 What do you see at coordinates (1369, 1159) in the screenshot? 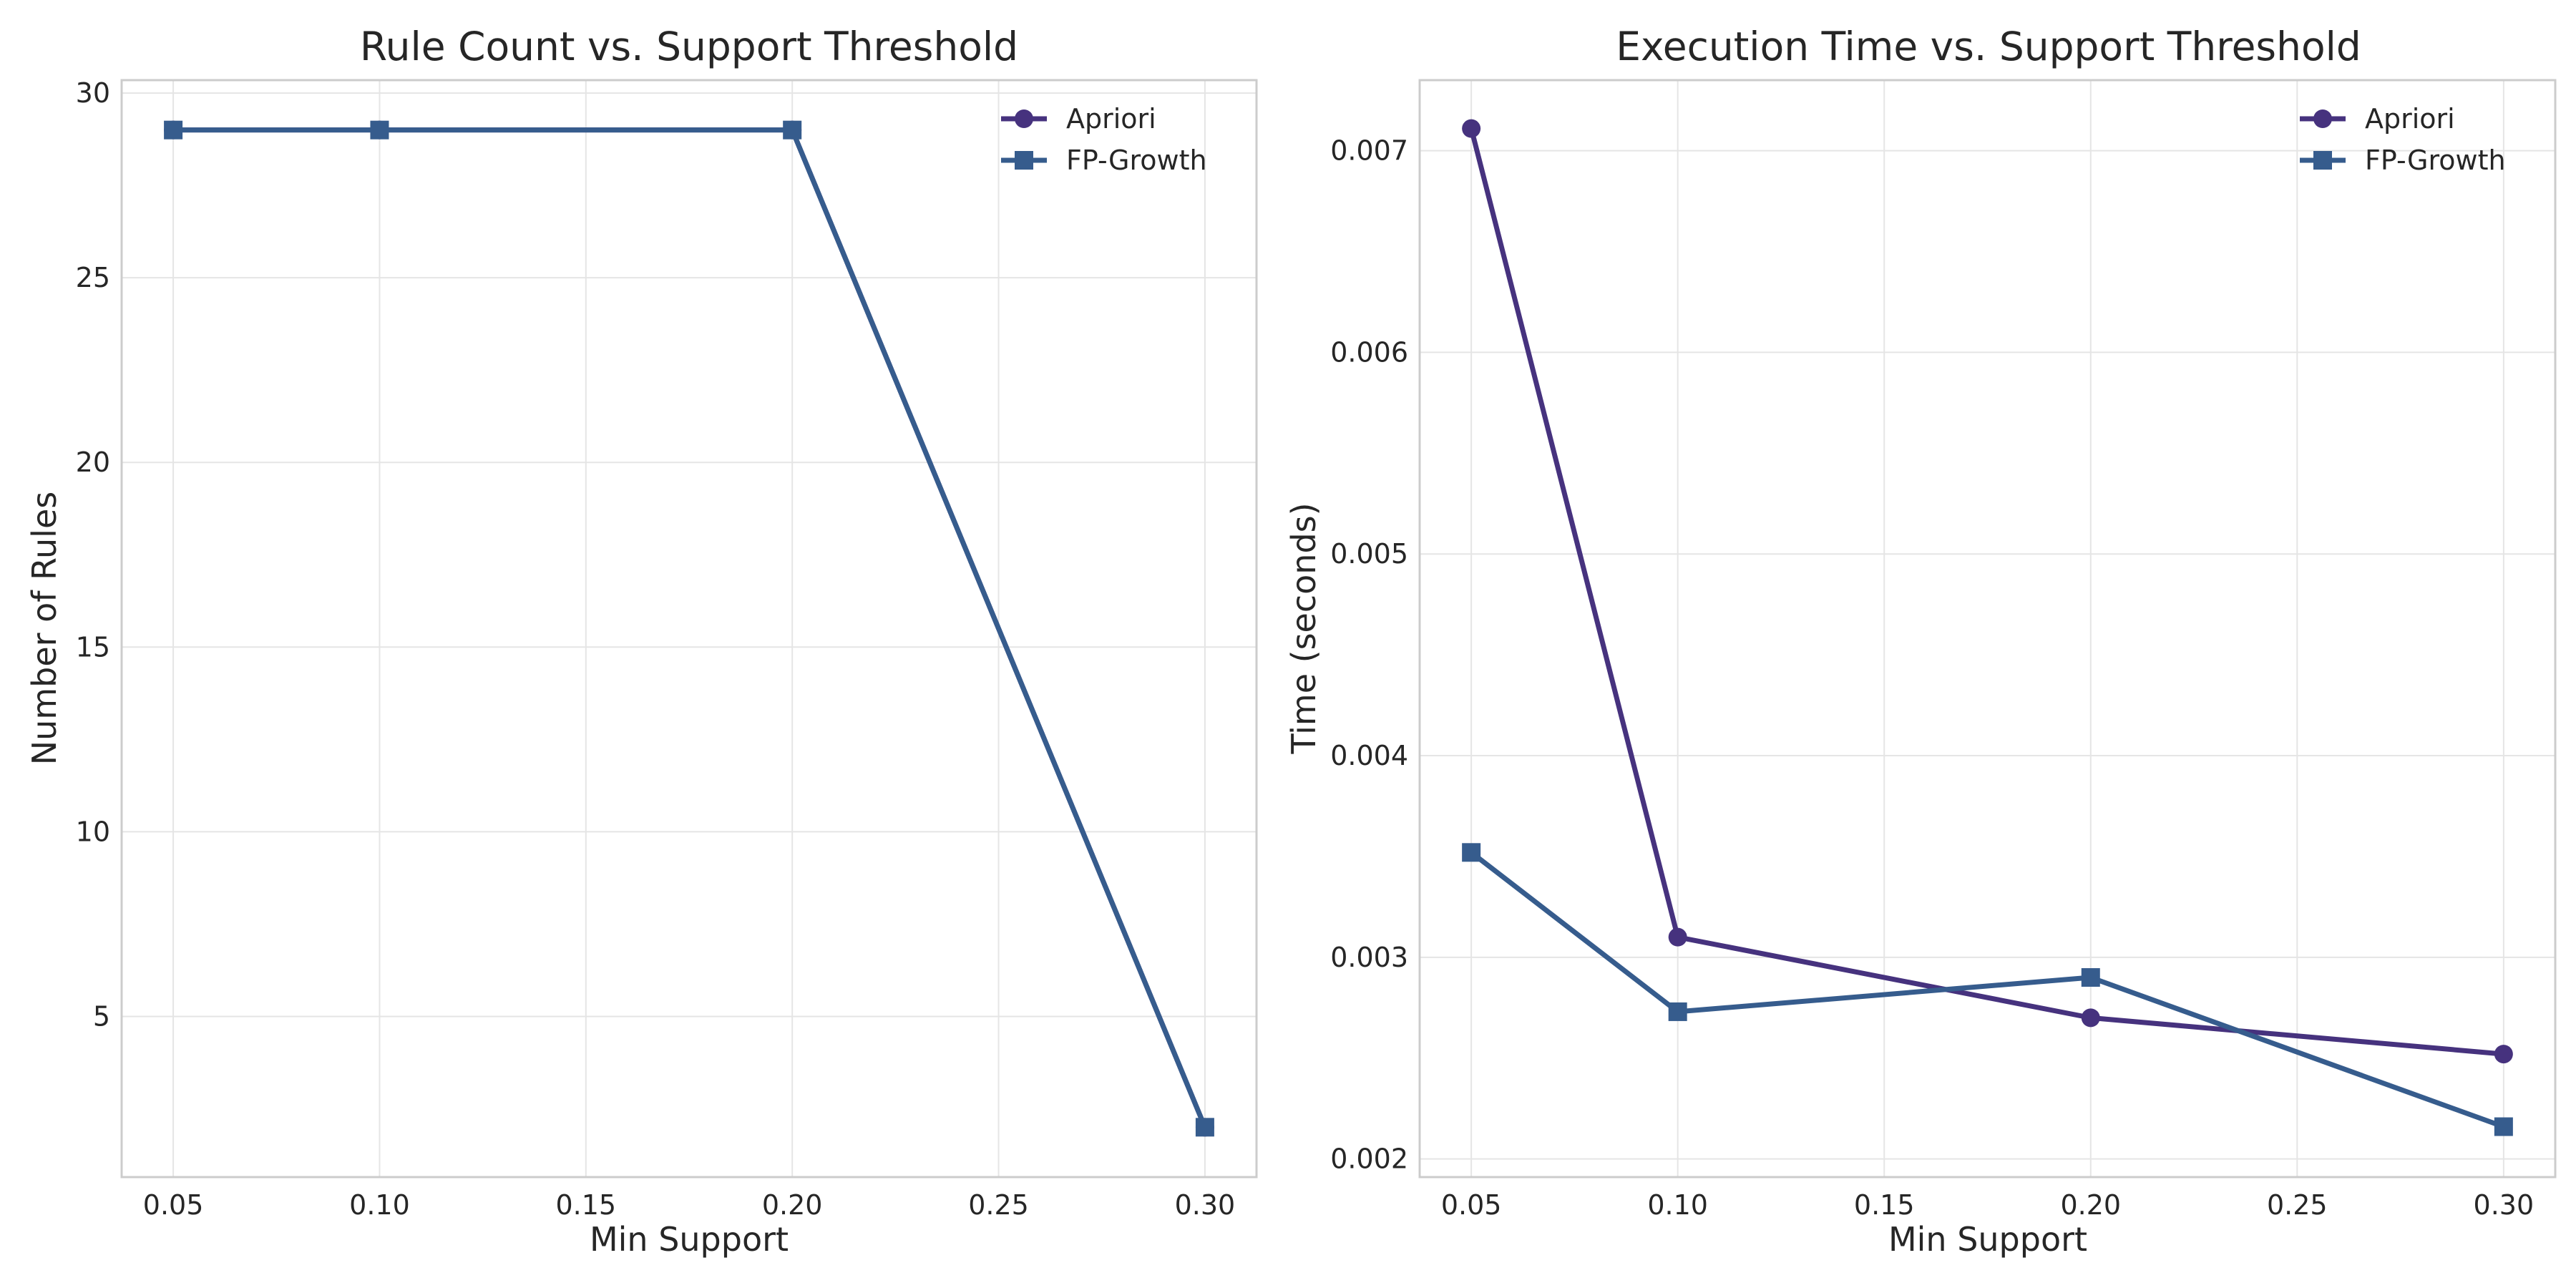
I see `y-tick-label: 0.002` at bounding box center [1369, 1159].